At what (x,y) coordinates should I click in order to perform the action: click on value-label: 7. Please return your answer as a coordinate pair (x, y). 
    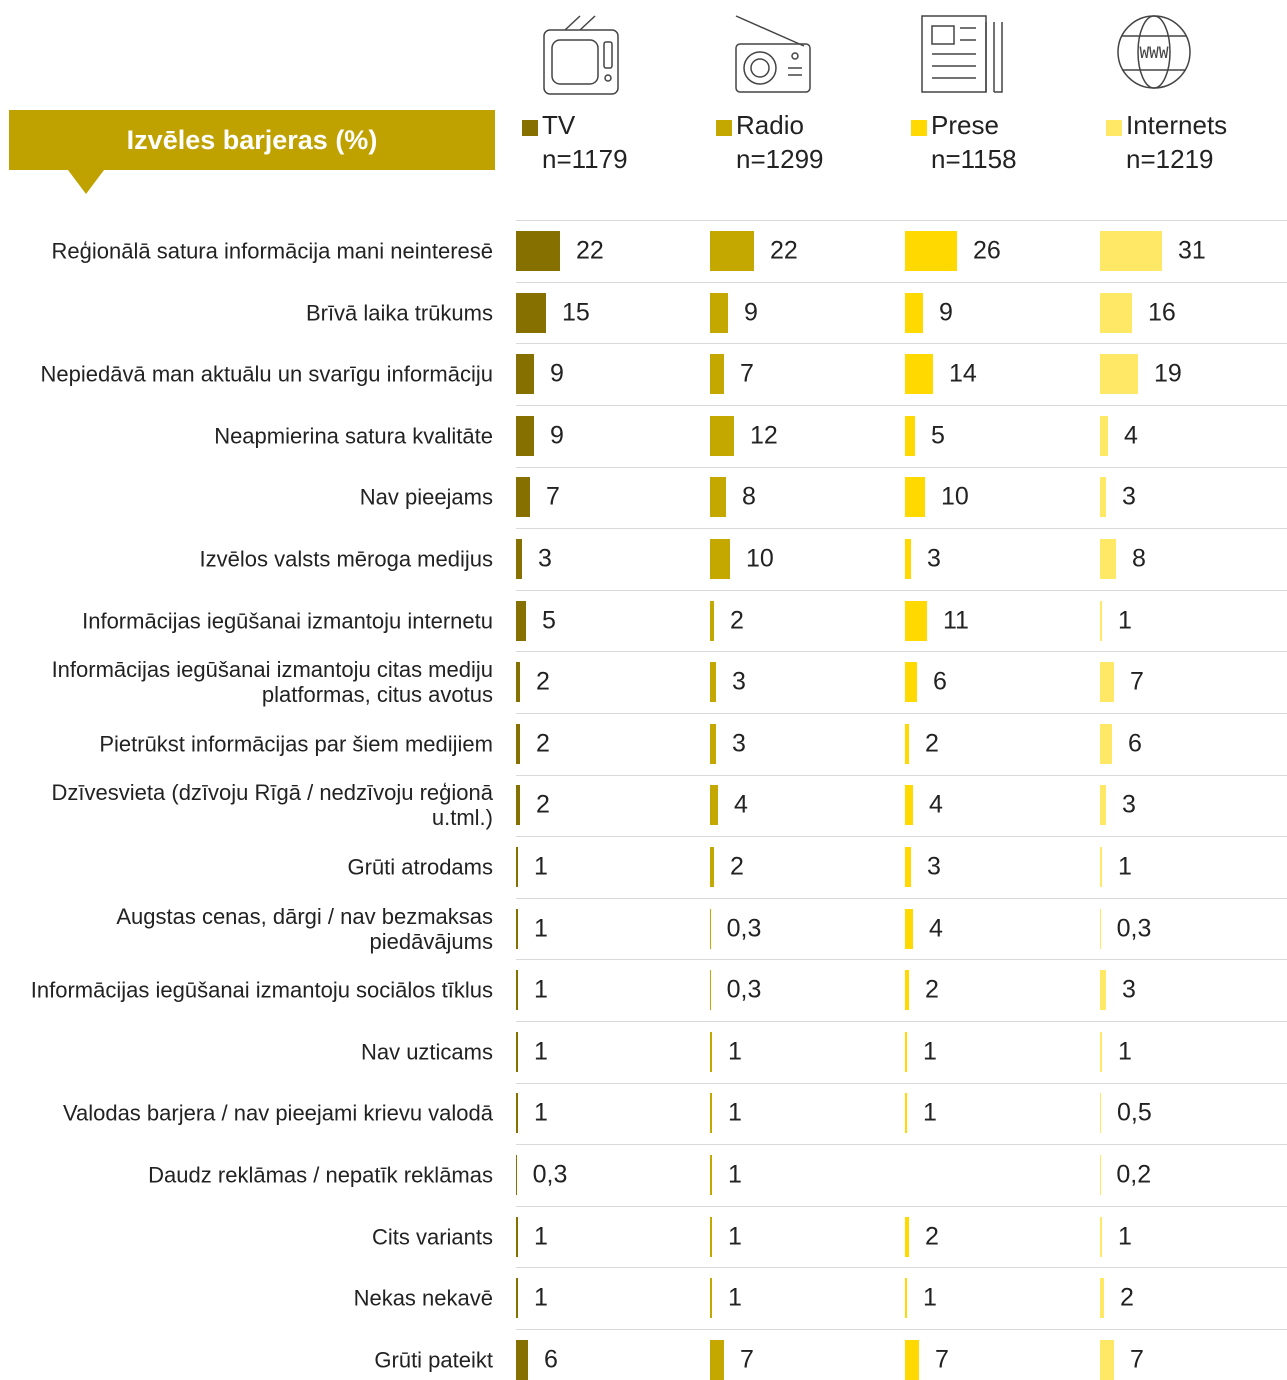
    Looking at the image, I should click on (1137, 682).